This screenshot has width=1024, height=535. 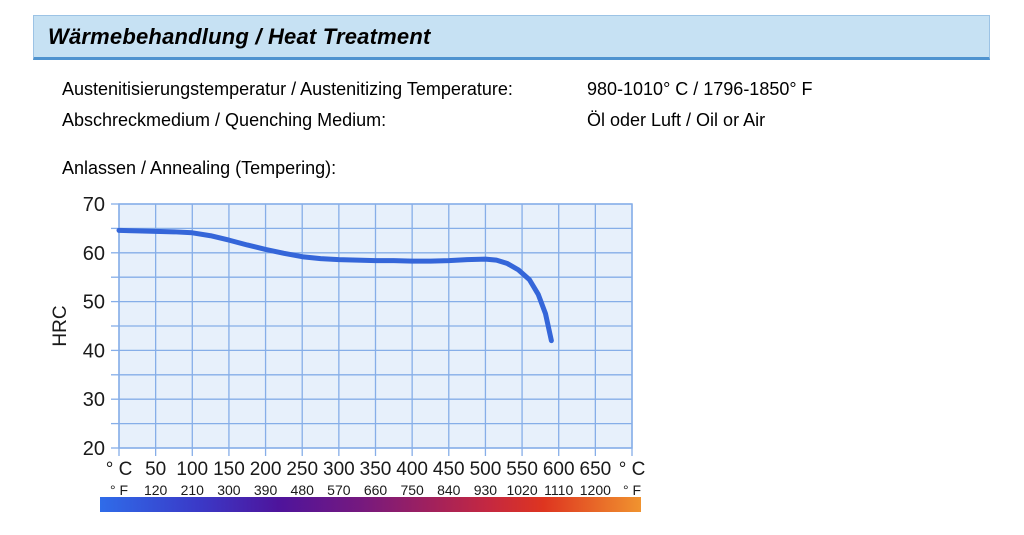 I want to click on x-tick-label-celsius: 350, so click(x=376, y=469).